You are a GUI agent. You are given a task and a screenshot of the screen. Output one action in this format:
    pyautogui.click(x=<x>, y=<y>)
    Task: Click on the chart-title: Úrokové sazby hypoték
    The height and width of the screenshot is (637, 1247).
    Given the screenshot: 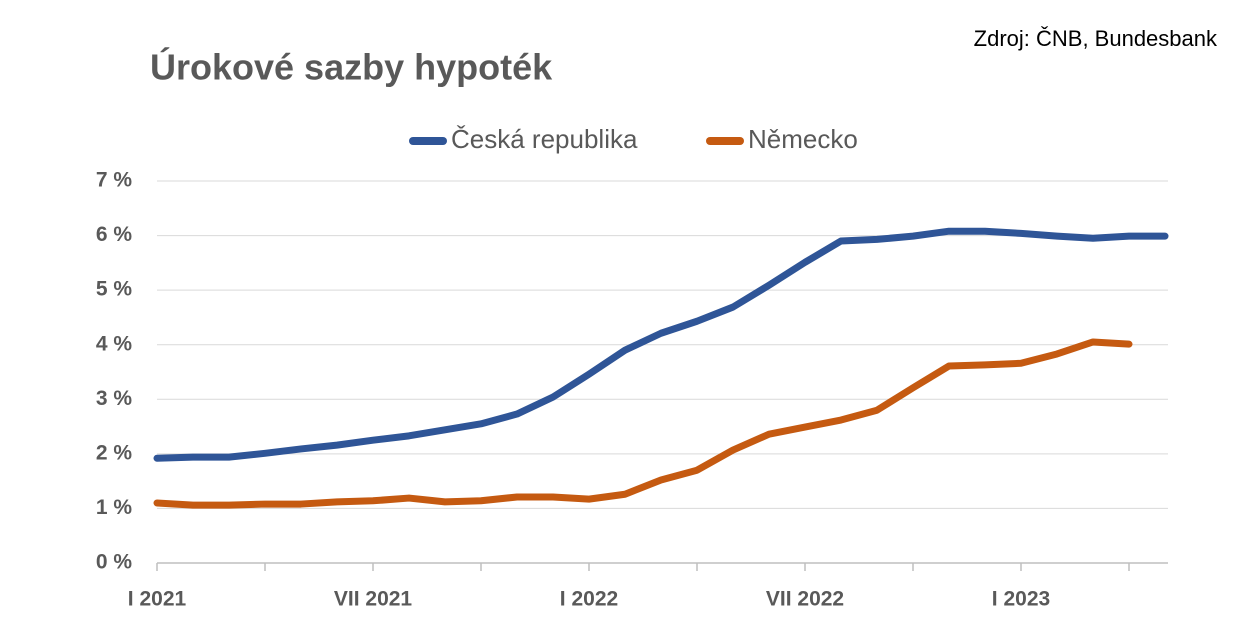 What is the action you would take?
    pyautogui.click(x=351, y=67)
    